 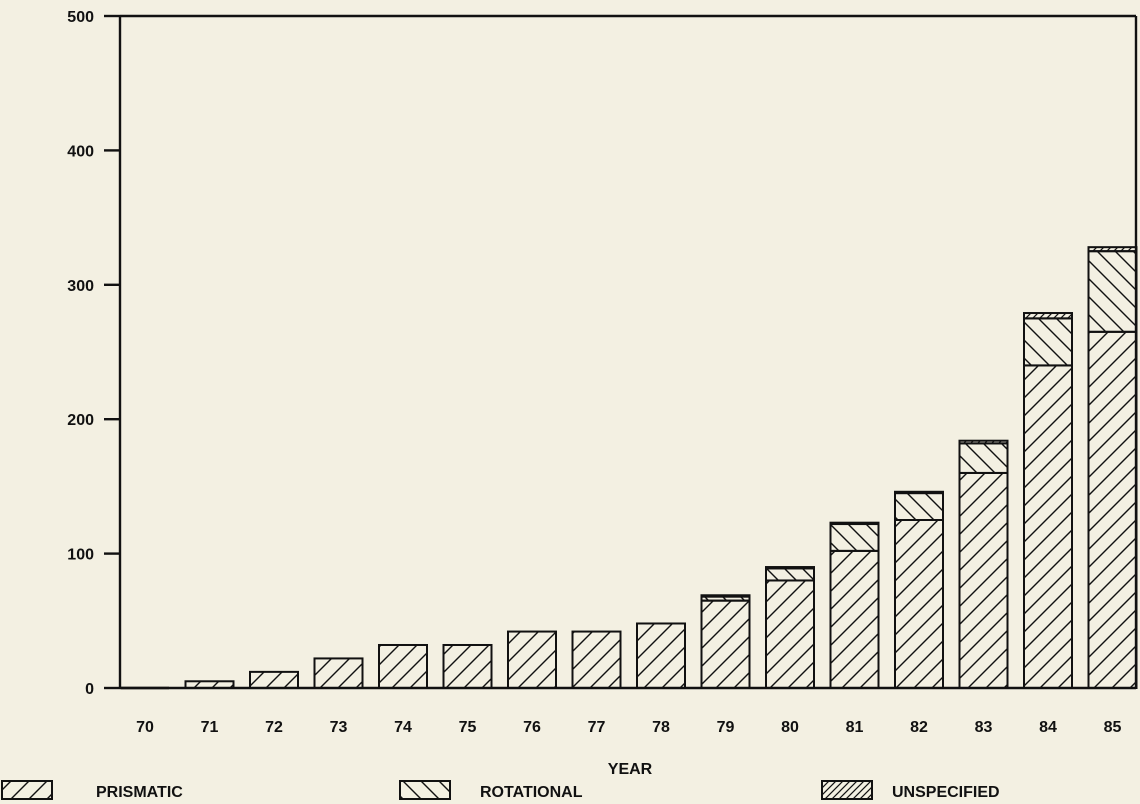 I want to click on legend-item-prismatic: PRISMATIC, so click(x=92, y=790).